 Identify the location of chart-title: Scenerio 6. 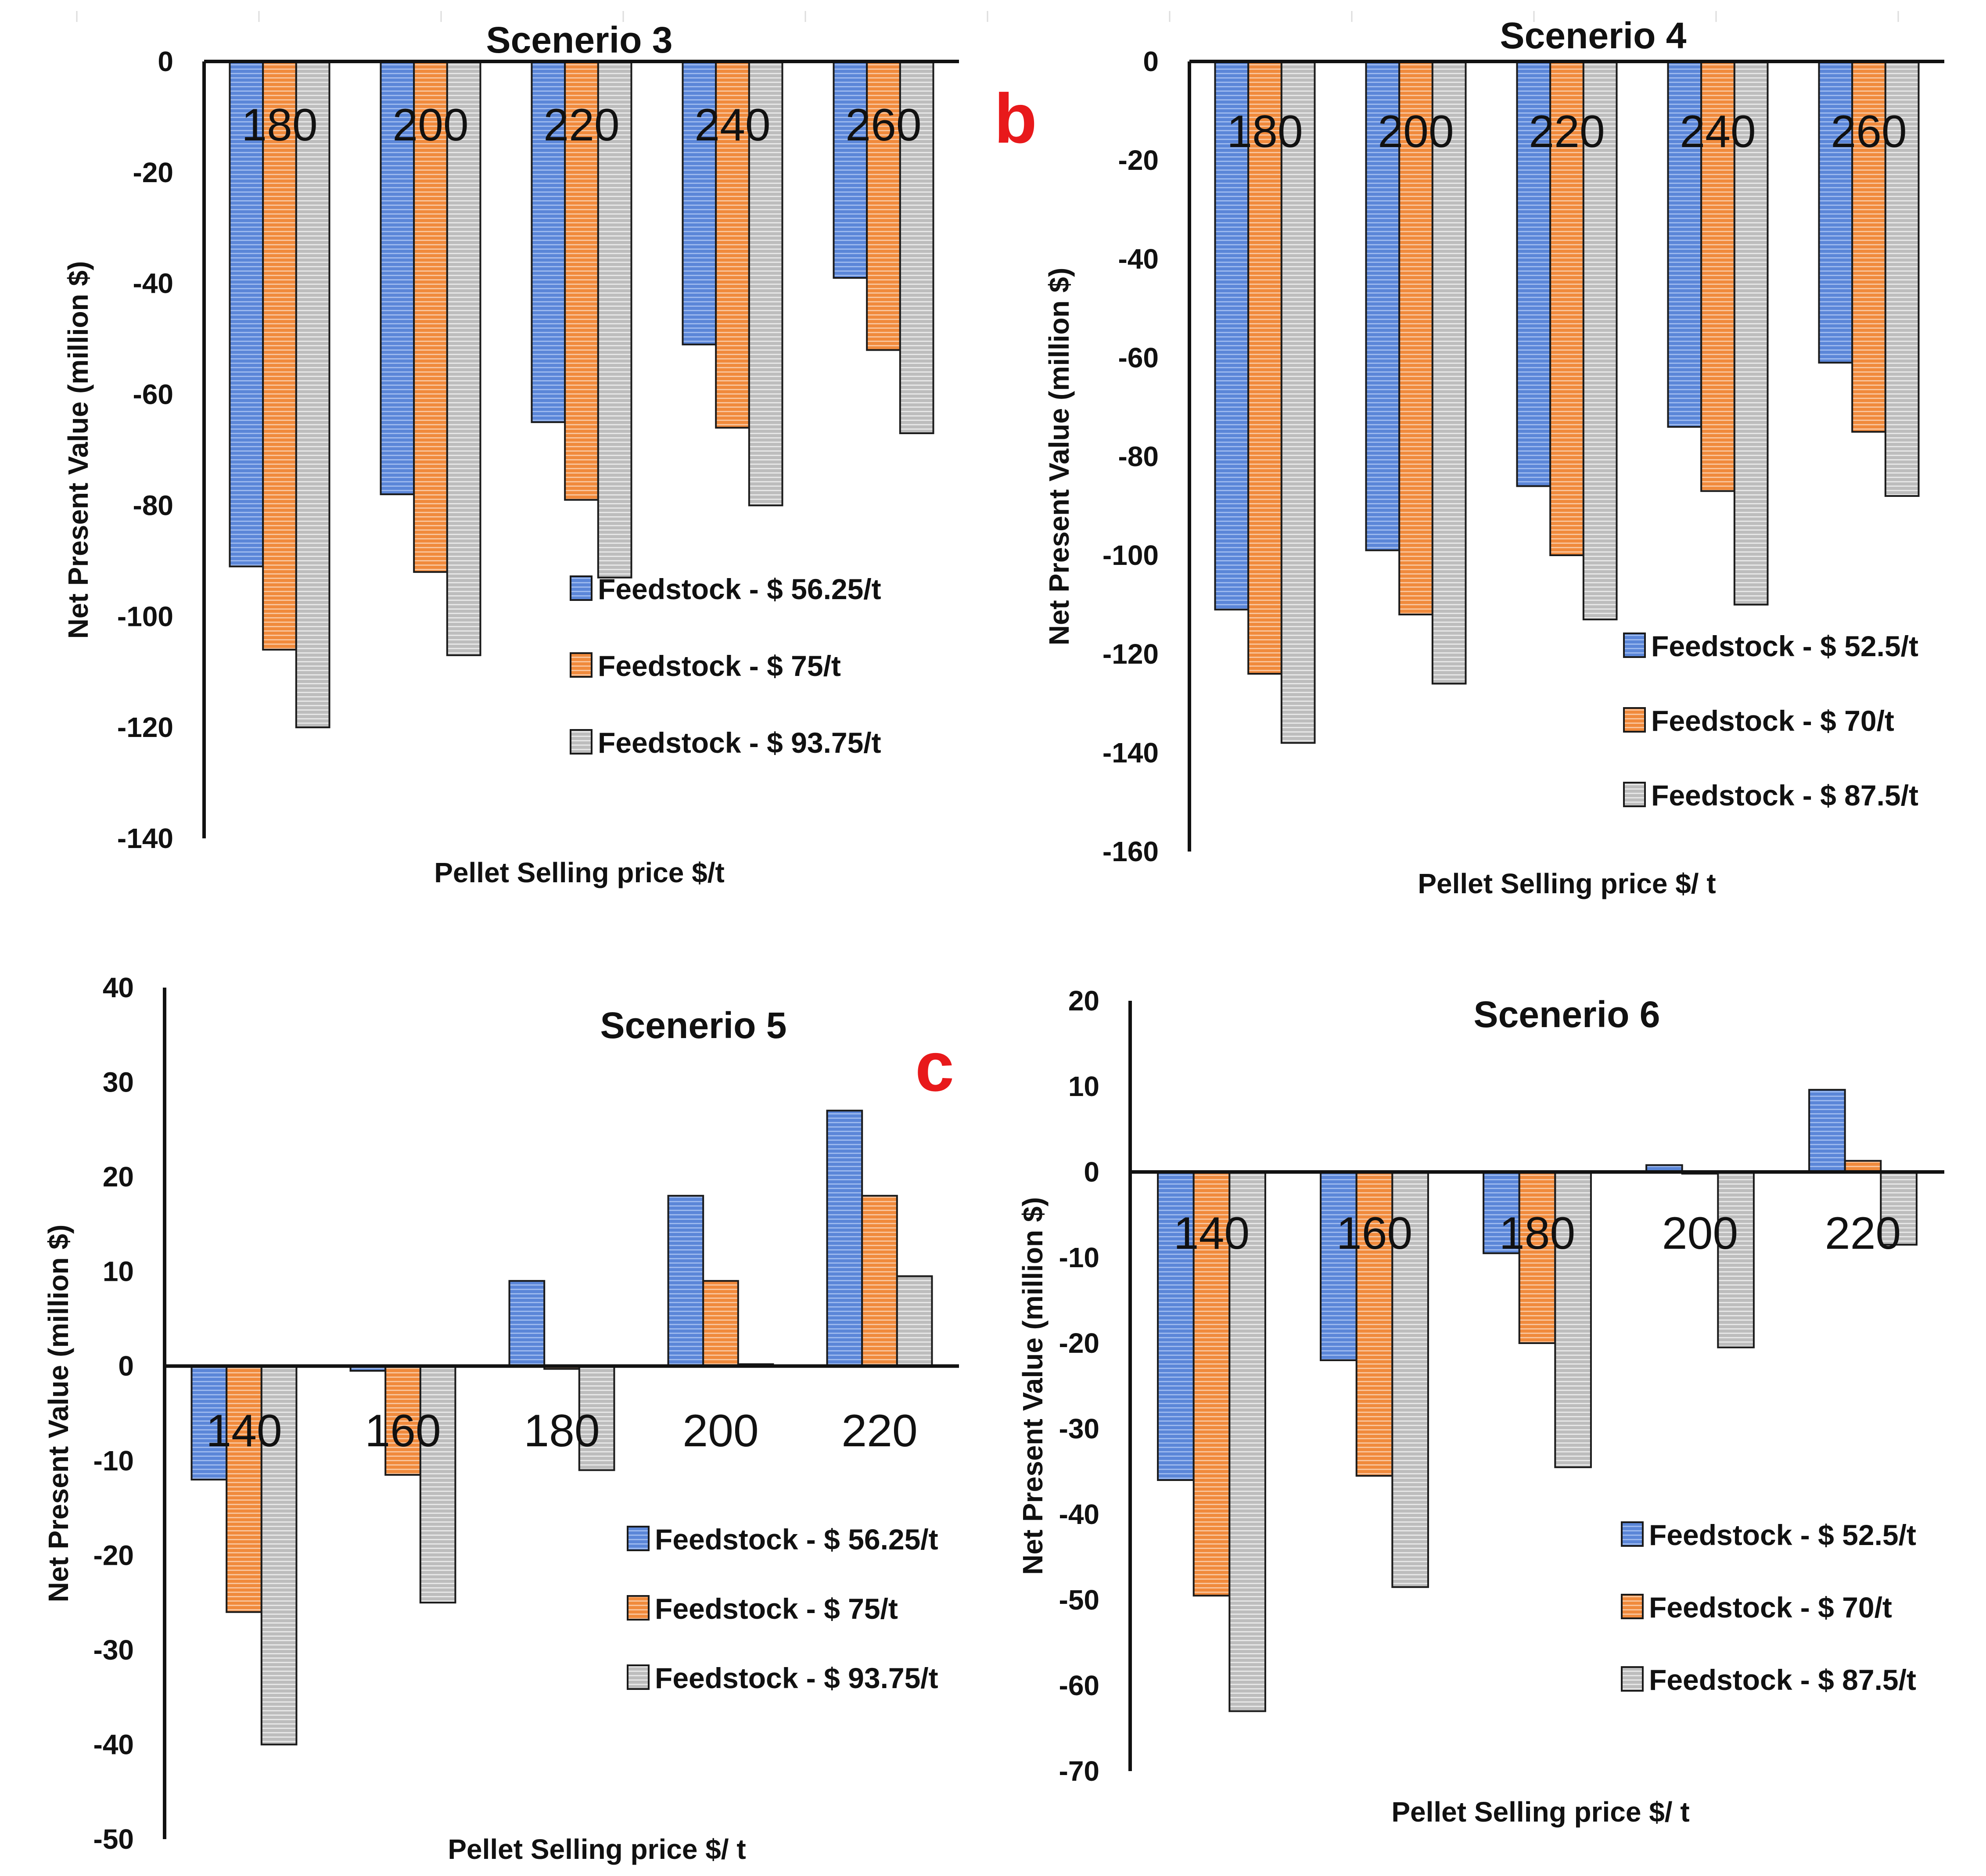
(1567, 1015).